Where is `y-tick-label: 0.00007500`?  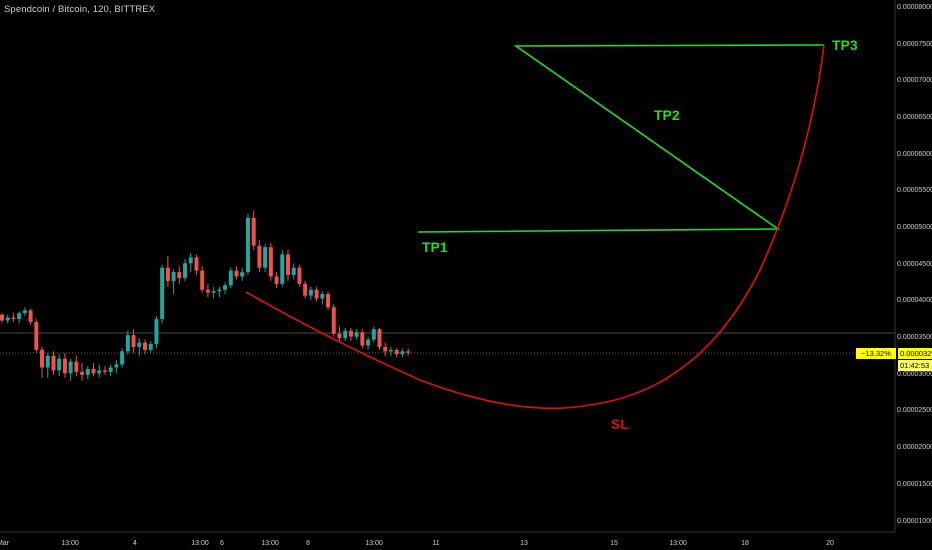
y-tick-label: 0.00007500 is located at coordinates (914, 44).